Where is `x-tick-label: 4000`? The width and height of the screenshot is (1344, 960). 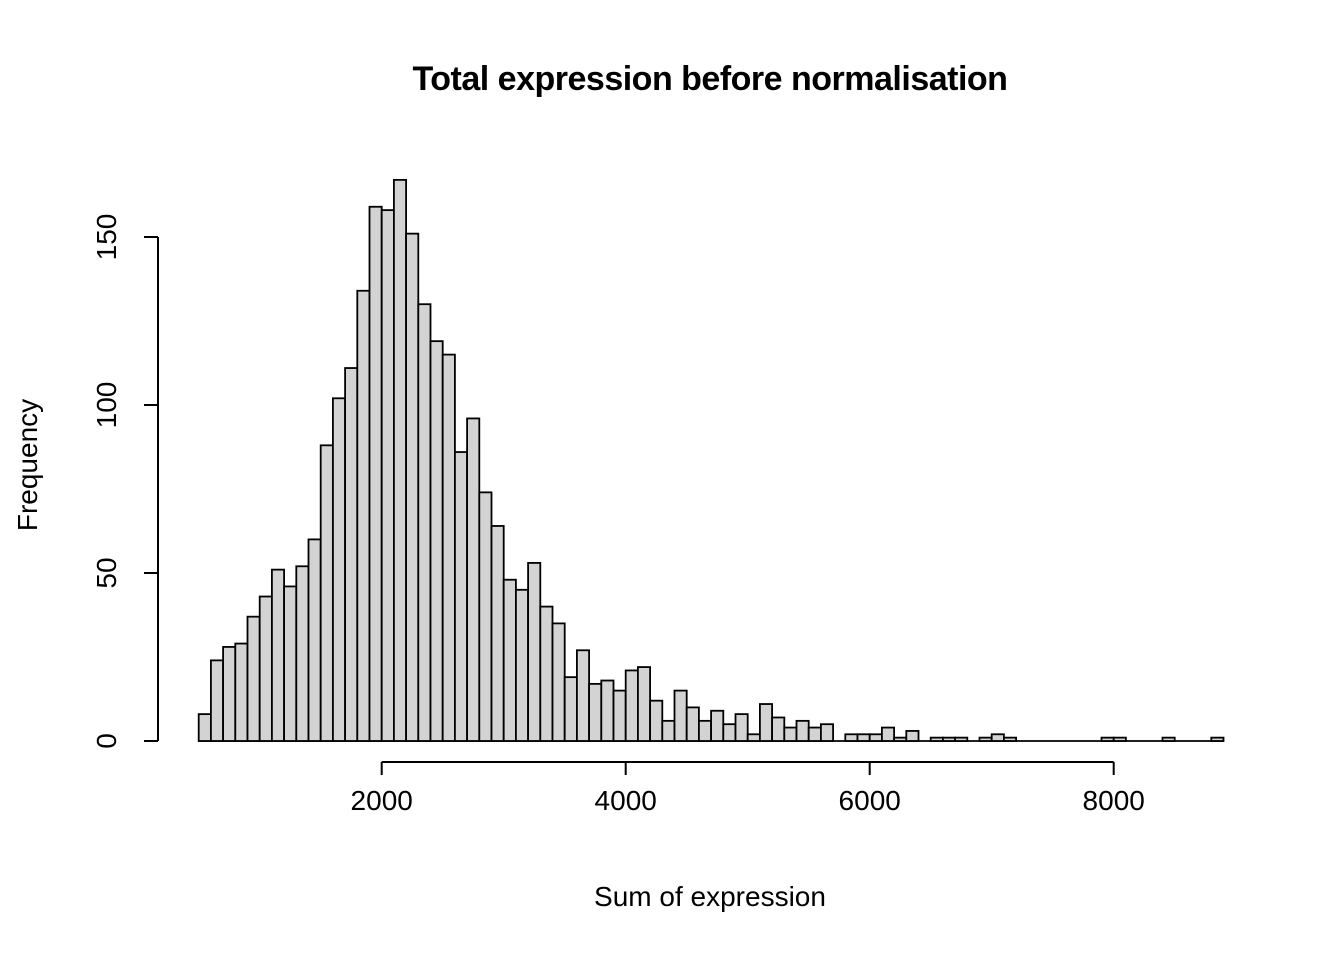
x-tick-label: 4000 is located at coordinates (626, 800).